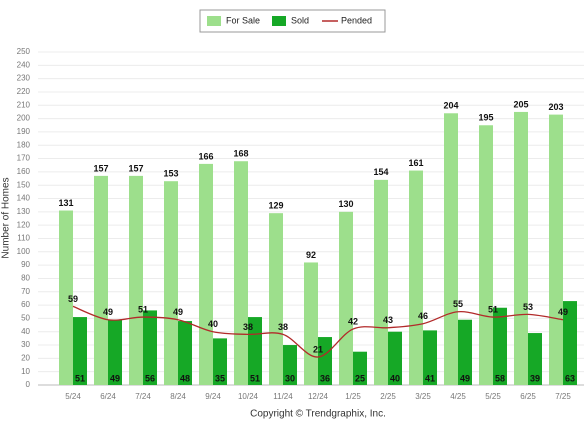  Describe the element at coordinates (73, 299) in the screenshot. I see `data-label: 59` at that location.